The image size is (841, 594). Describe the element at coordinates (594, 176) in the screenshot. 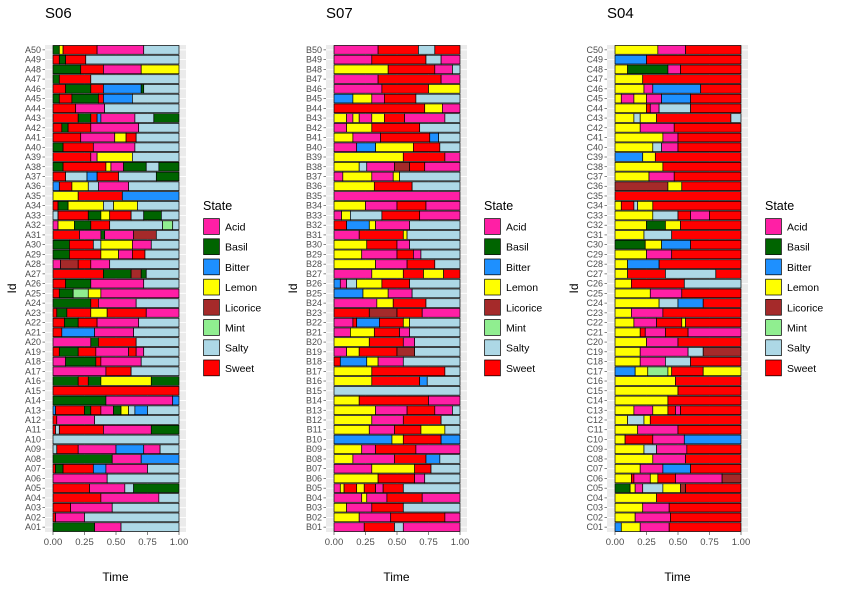

I see `y-tick-label: C37` at that location.